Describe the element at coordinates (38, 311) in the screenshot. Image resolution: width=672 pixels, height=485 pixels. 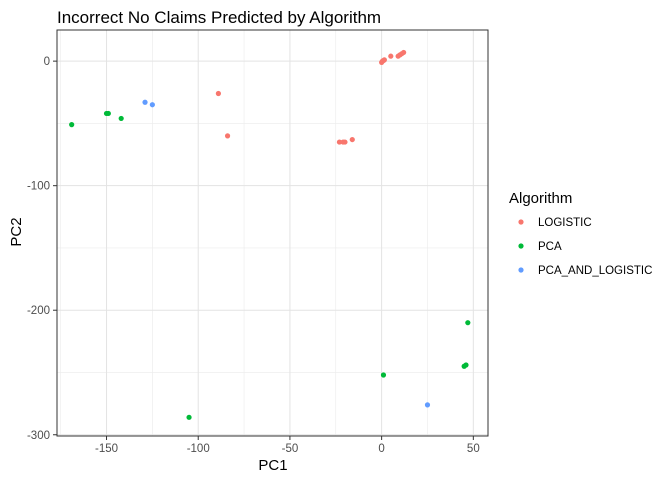
I see `y-tick-label: -200` at that location.